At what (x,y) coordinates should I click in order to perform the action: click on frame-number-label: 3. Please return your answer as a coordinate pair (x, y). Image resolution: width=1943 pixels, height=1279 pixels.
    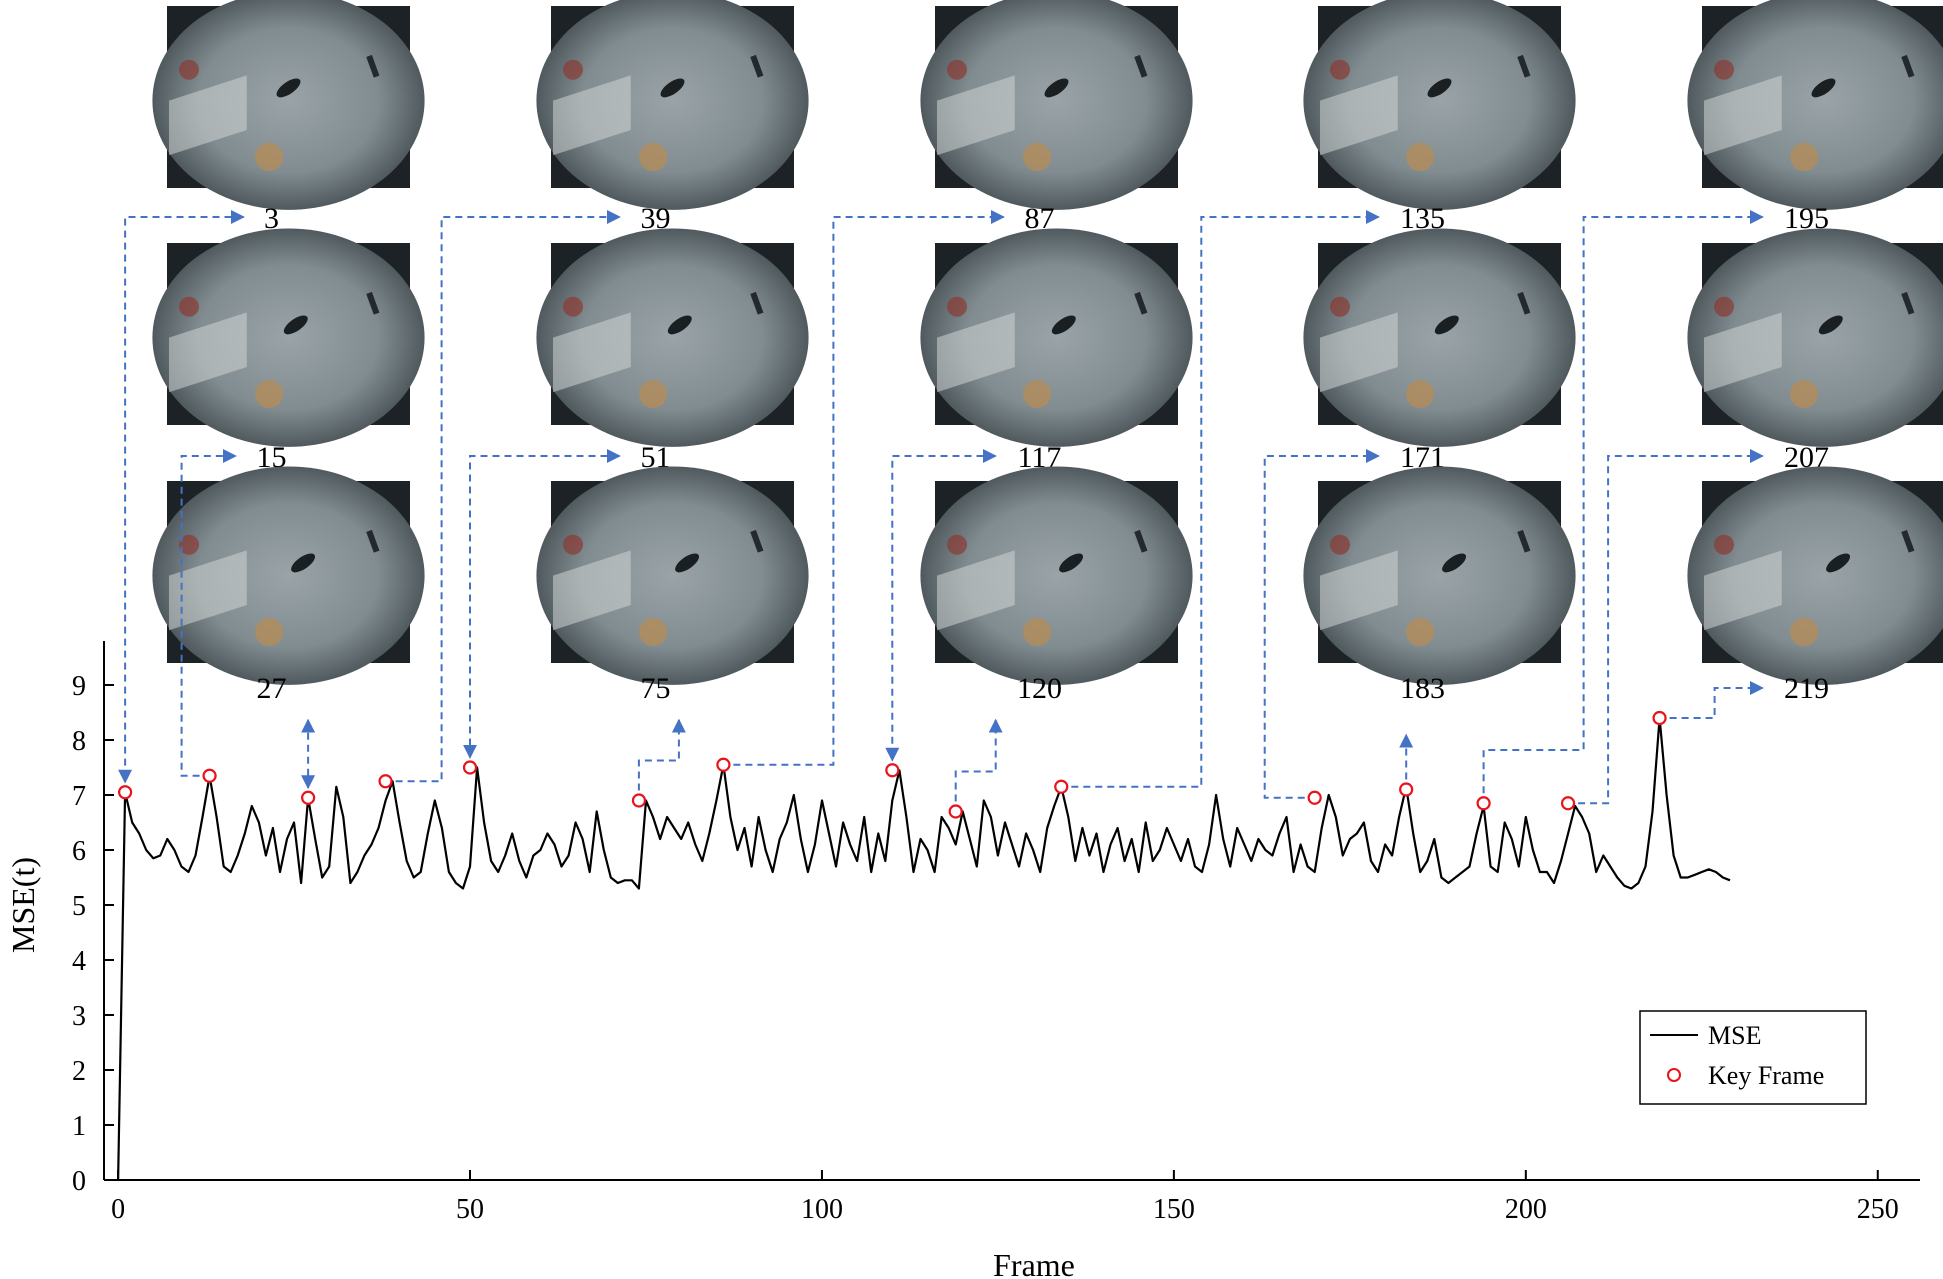
    Looking at the image, I should click on (271, 218).